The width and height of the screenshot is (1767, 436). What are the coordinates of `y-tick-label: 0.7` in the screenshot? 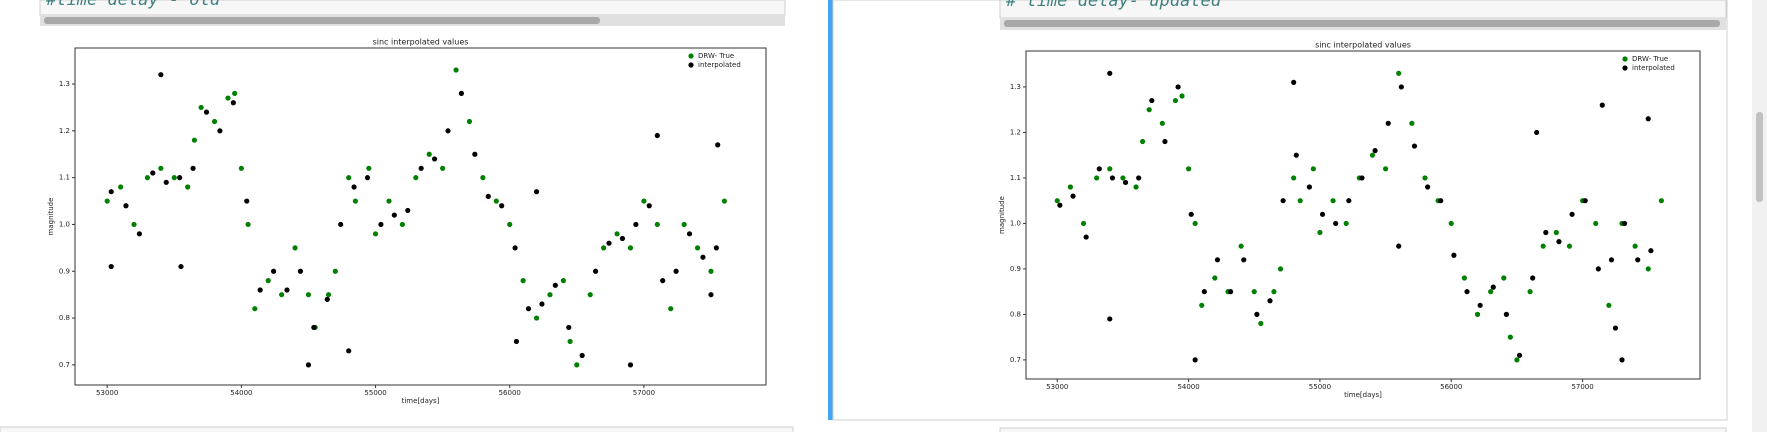 It's located at (1015, 360).